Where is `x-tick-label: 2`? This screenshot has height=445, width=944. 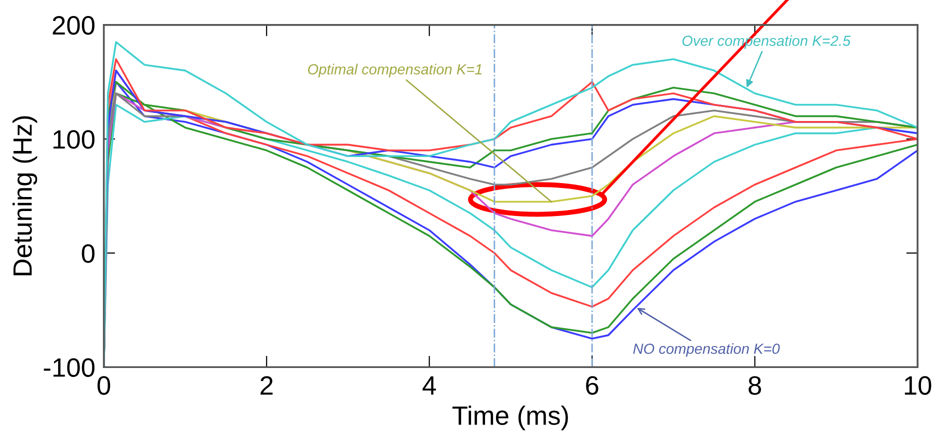 x-tick-label: 2 is located at coordinates (266, 385).